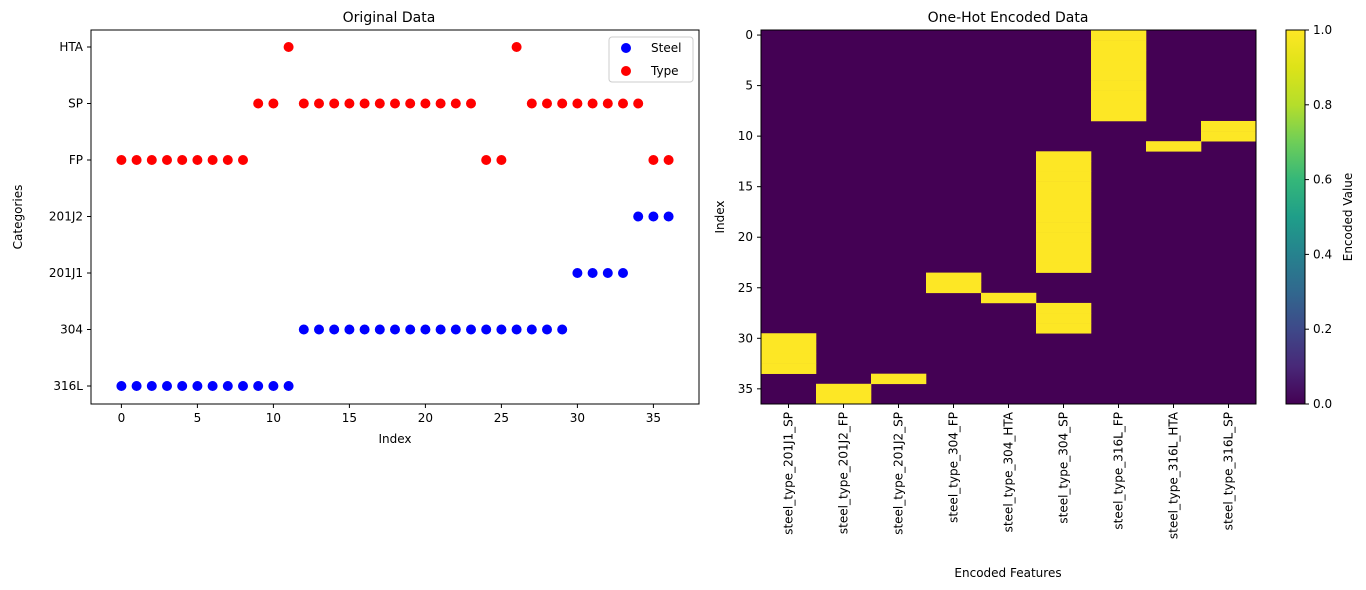 This screenshot has width=1366, height=590. I want to click on heatmap-x-label: Encoded Features, so click(1007, 573).